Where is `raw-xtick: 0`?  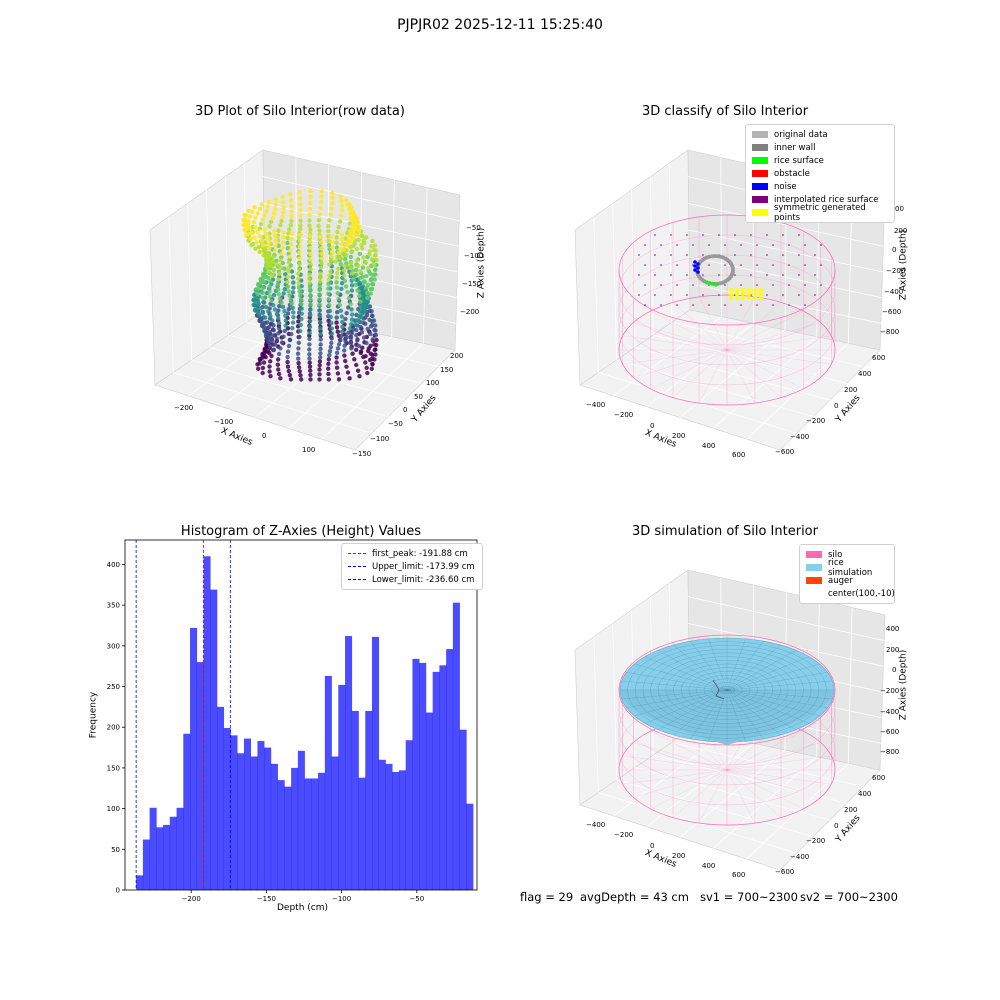
raw-xtick: 0 is located at coordinates (264, 436).